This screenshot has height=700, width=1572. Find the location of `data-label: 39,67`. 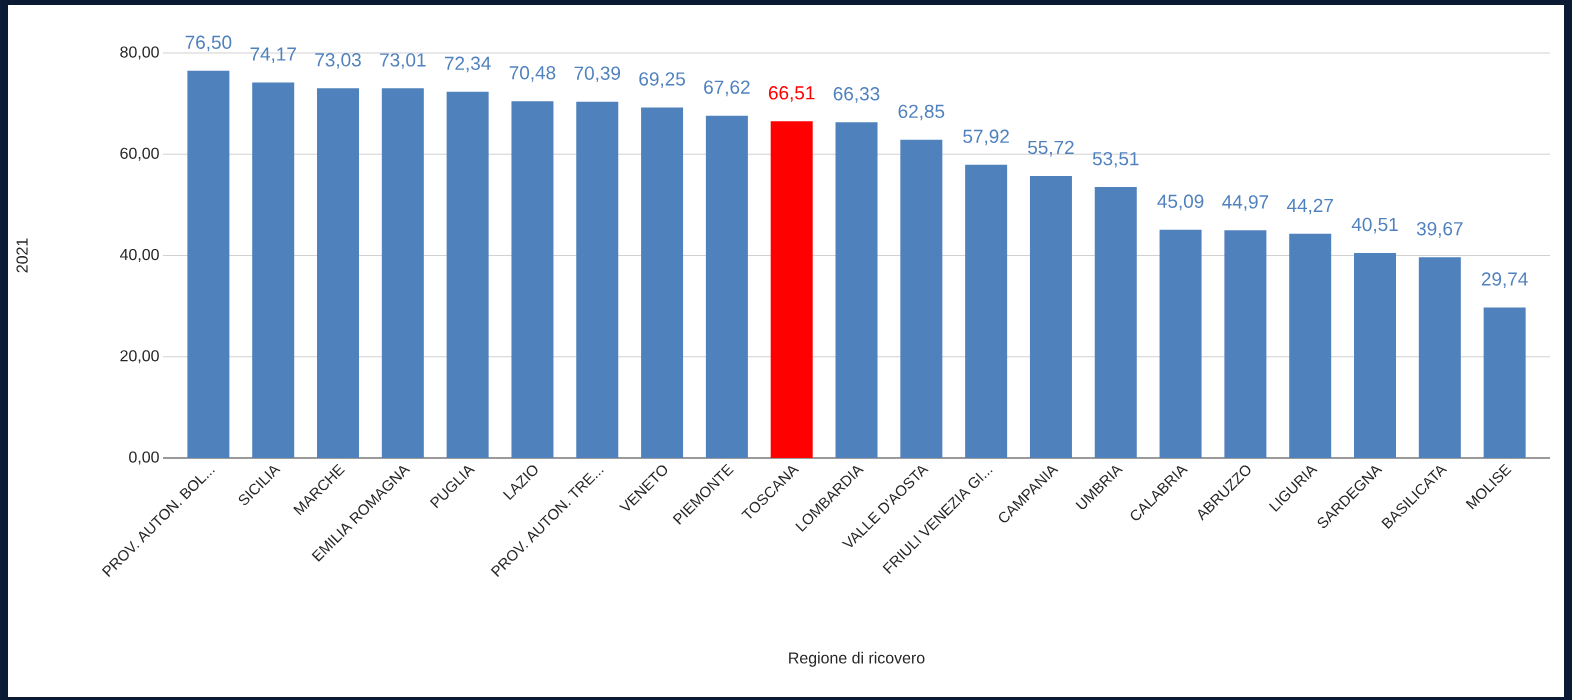

data-label: 39,67 is located at coordinates (1439, 230).